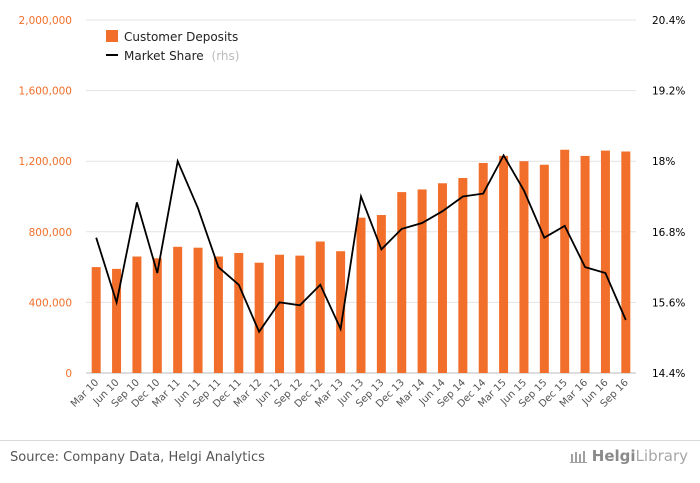 The height and width of the screenshot is (483, 700). Describe the element at coordinates (45, 21) in the screenshot. I see `left-tick-label: 2,000,000` at that location.